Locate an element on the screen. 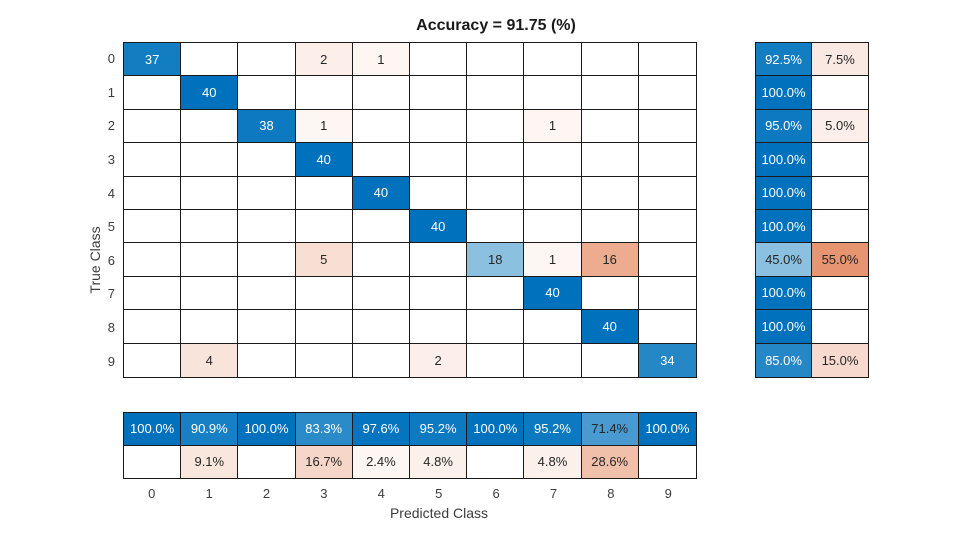 The height and width of the screenshot is (540, 960). row-summary-cell: 5.0% is located at coordinates (840, 126).